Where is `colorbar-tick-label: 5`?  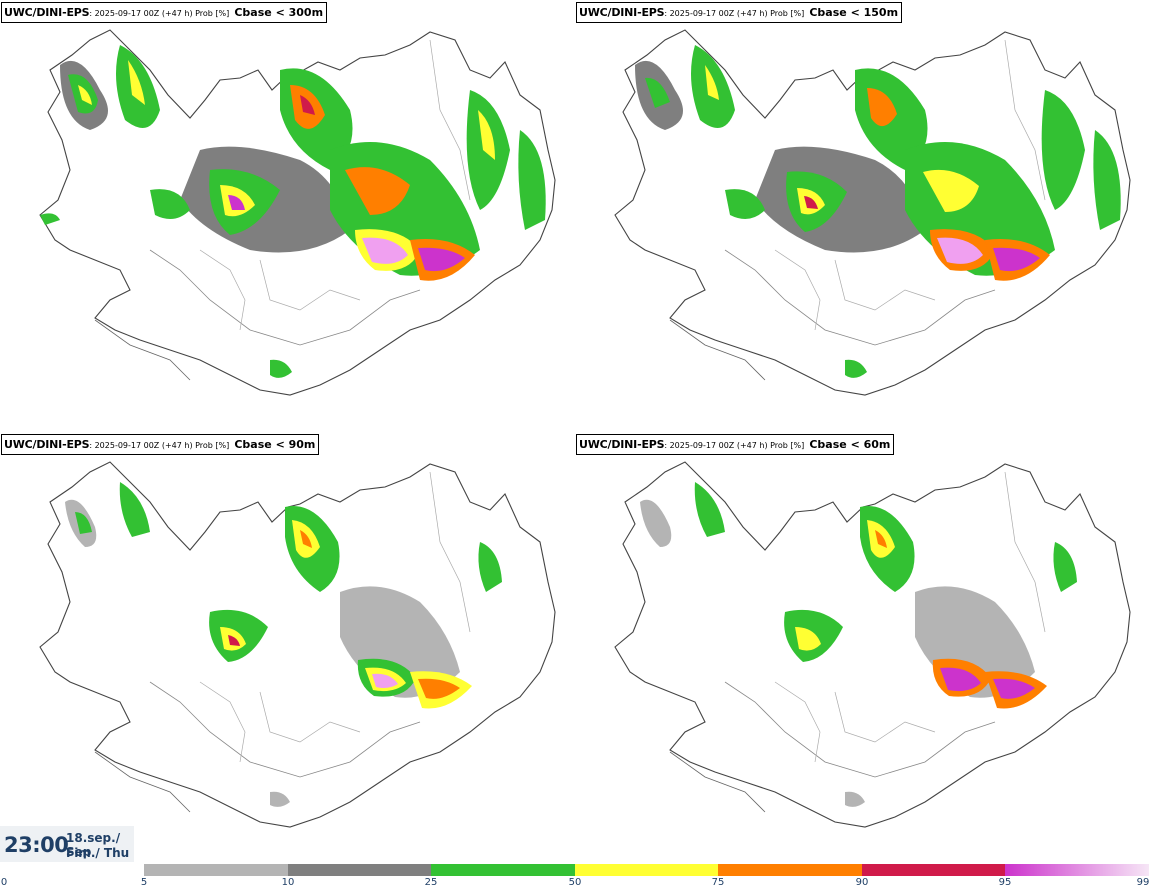 colorbar-tick-label: 5 is located at coordinates (144, 882).